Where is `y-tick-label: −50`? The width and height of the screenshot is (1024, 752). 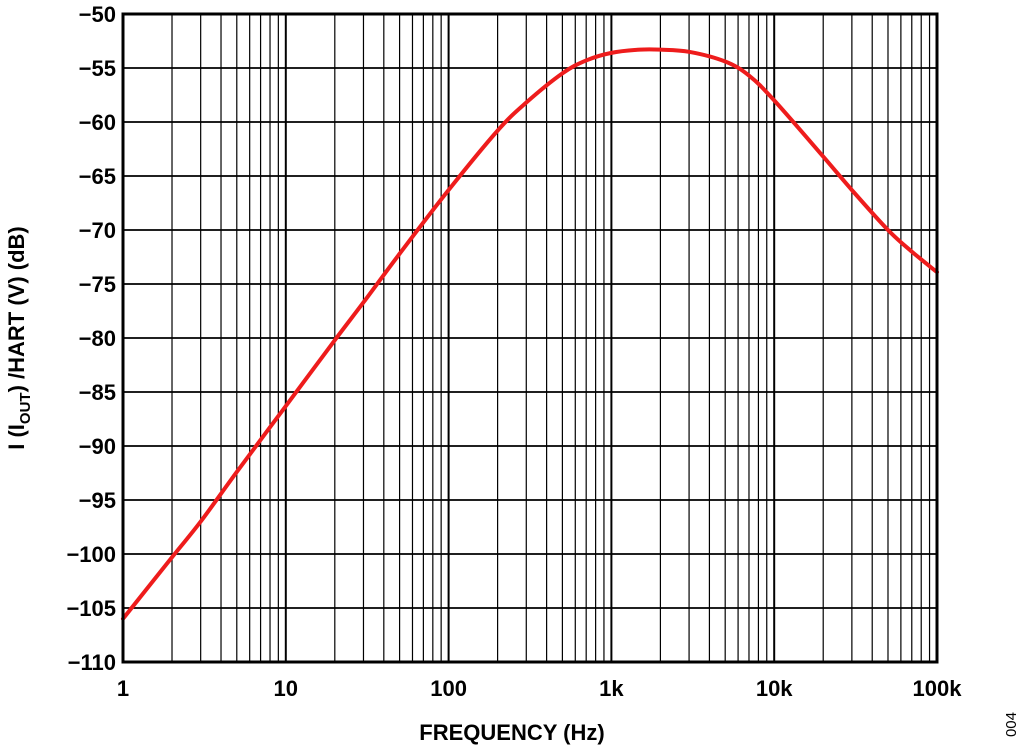 y-tick-label: −50 is located at coordinates (97, 14).